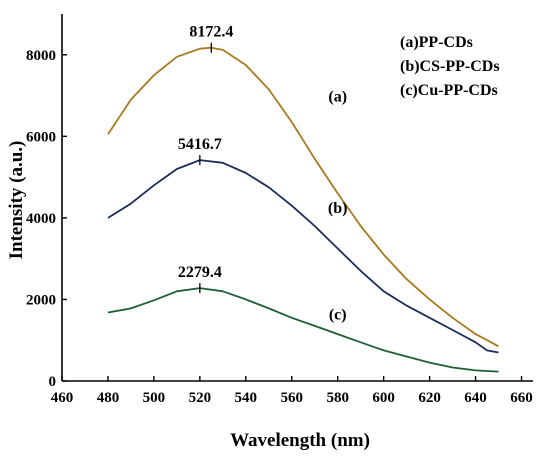 The image size is (550, 457). I want to click on x-tick-label: 600, so click(383, 398).